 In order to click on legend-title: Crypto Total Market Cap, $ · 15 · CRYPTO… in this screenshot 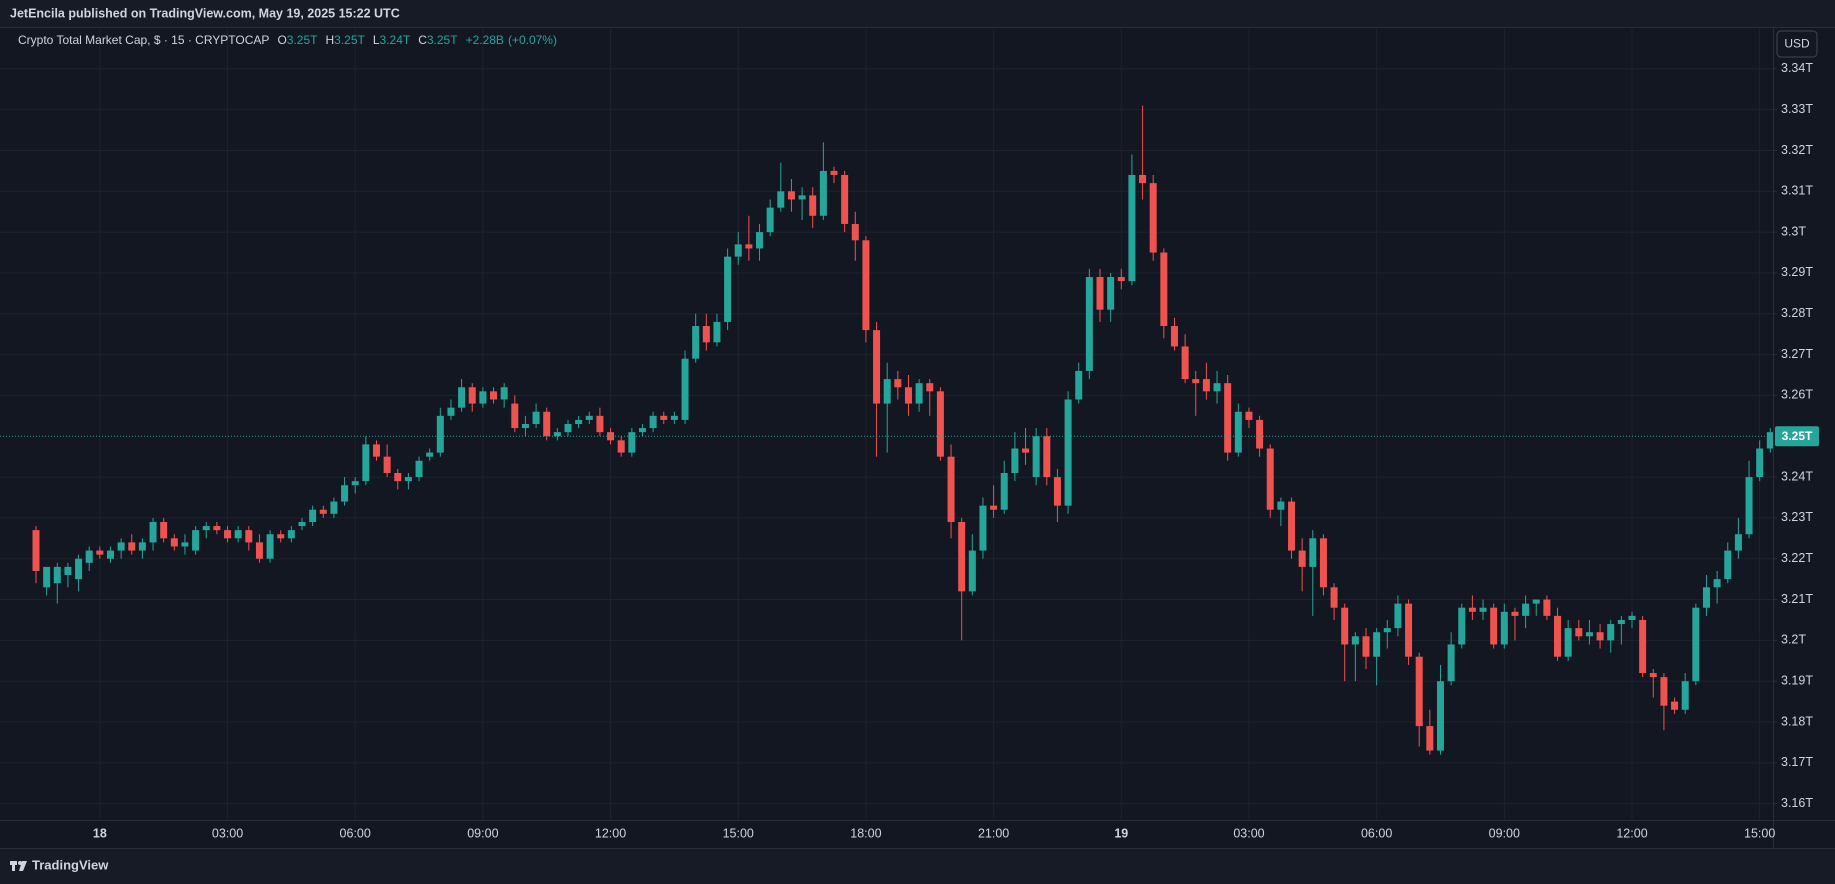, I will do `click(143, 40)`.